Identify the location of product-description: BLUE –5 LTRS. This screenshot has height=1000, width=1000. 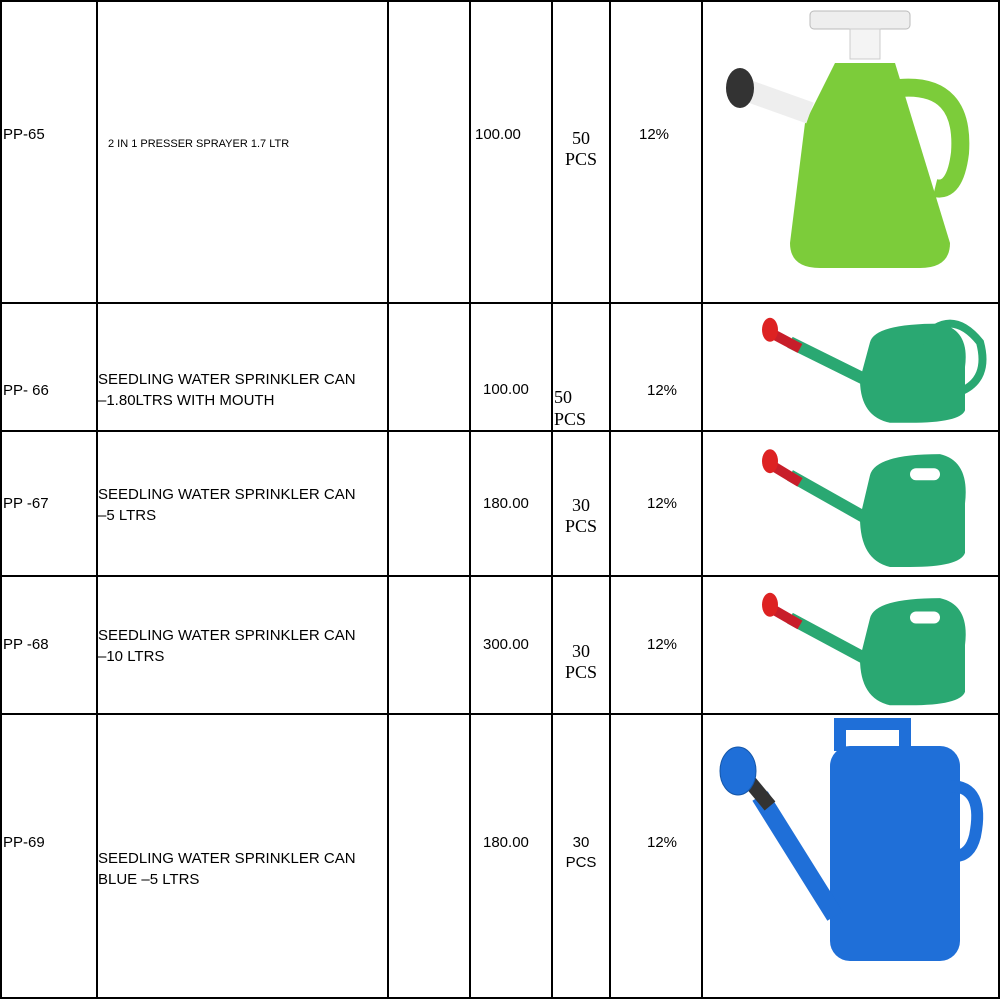
(149, 879).